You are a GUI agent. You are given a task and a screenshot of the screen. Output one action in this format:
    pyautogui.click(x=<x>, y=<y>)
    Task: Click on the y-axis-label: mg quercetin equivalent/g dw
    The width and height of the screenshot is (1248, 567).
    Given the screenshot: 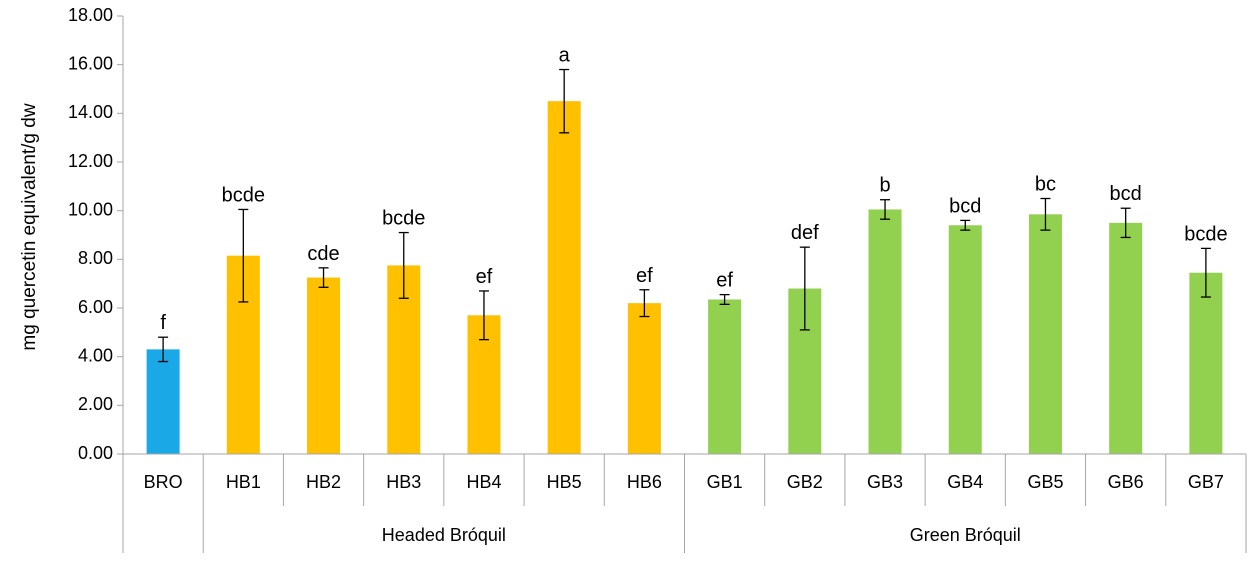 What is the action you would take?
    pyautogui.click(x=29, y=226)
    